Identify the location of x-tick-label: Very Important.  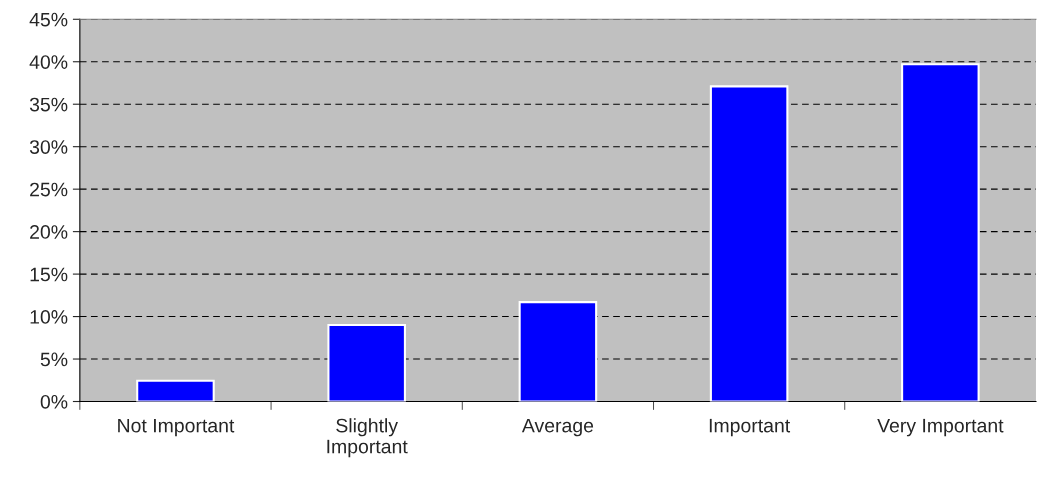
(940, 427).